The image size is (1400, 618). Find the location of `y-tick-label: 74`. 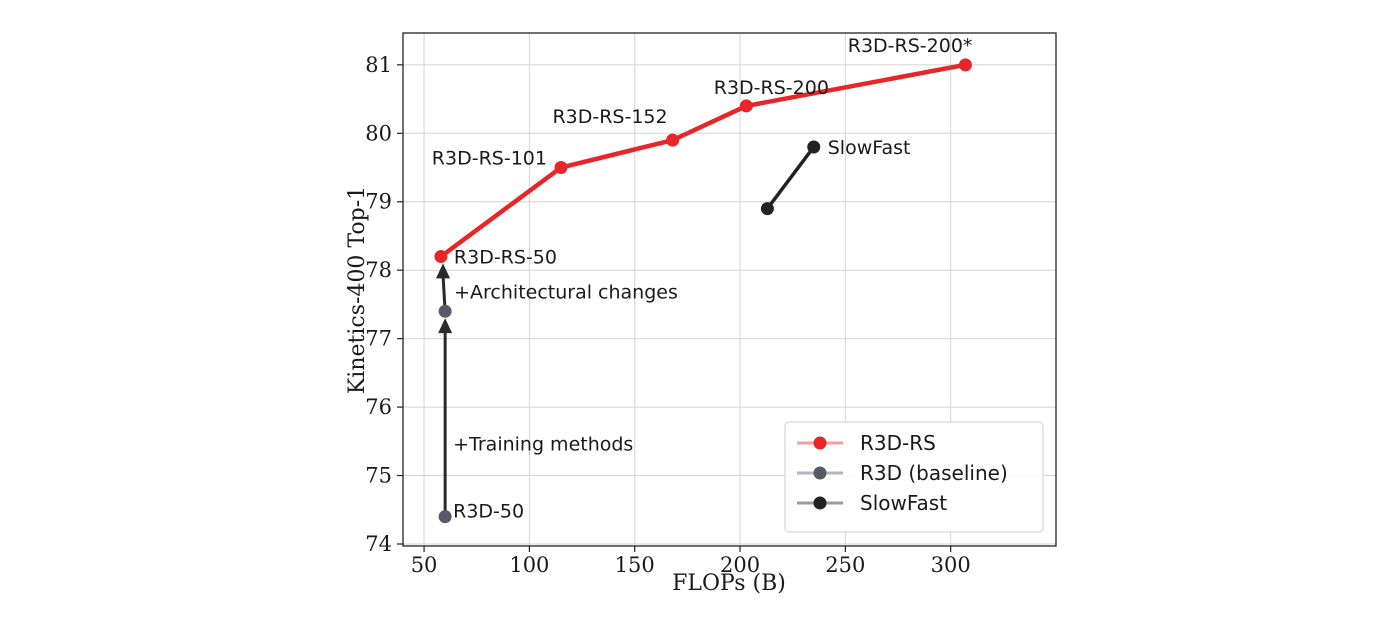

y-tick-label: 74 is located at coordinates (378, 544).